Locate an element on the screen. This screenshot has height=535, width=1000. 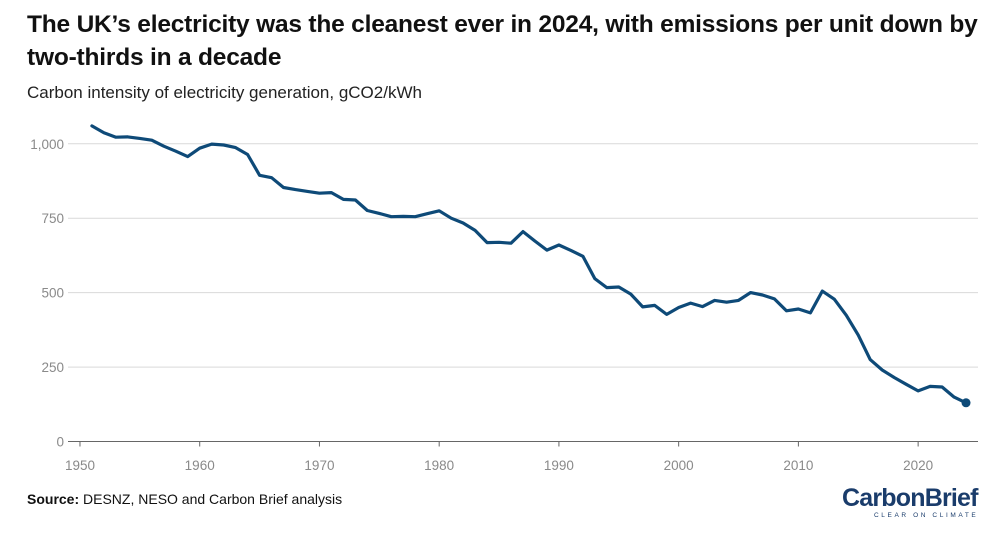
source-text: DESNZ, NESO and Carbon Brief analysis is located at coordinates (211, 499).